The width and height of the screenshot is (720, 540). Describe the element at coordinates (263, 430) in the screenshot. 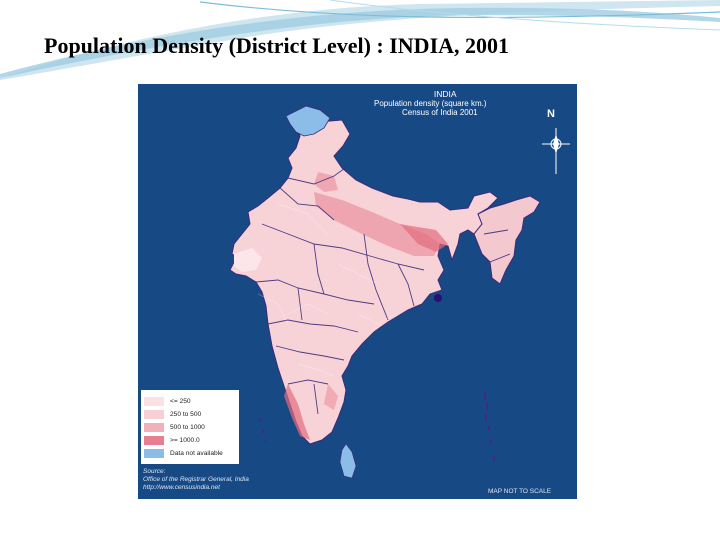

I see `lakshadweep-islands` at that location.